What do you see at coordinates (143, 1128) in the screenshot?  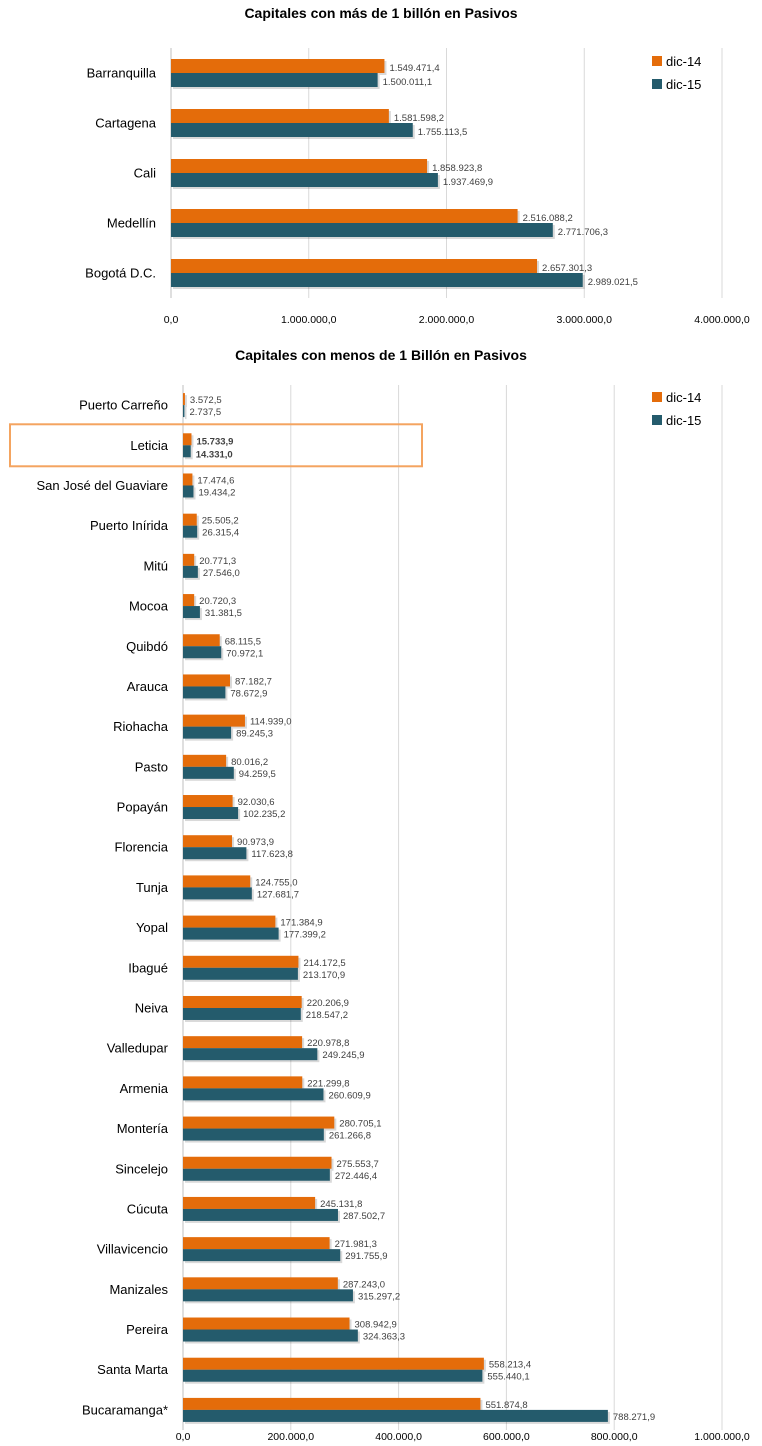 I see `category-label: Montería` at bounding box center [143, 1128].